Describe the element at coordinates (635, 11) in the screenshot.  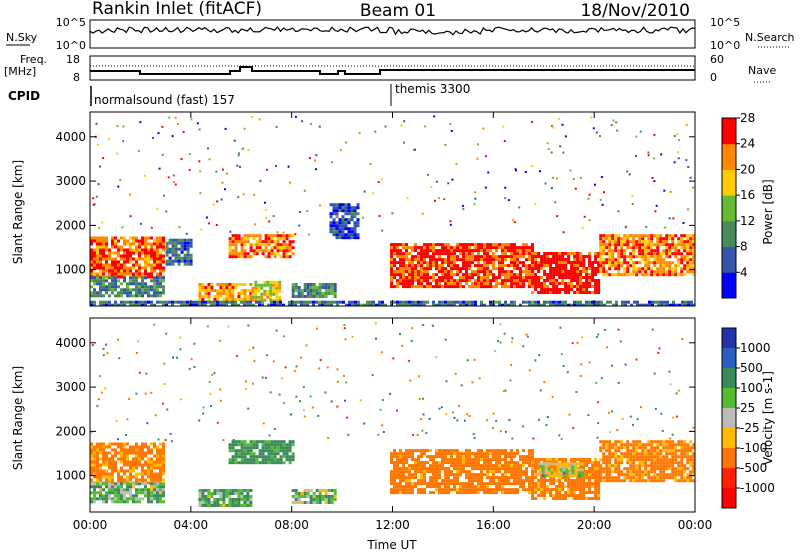
I see `date-title: 18/Nov/2010` at that location.